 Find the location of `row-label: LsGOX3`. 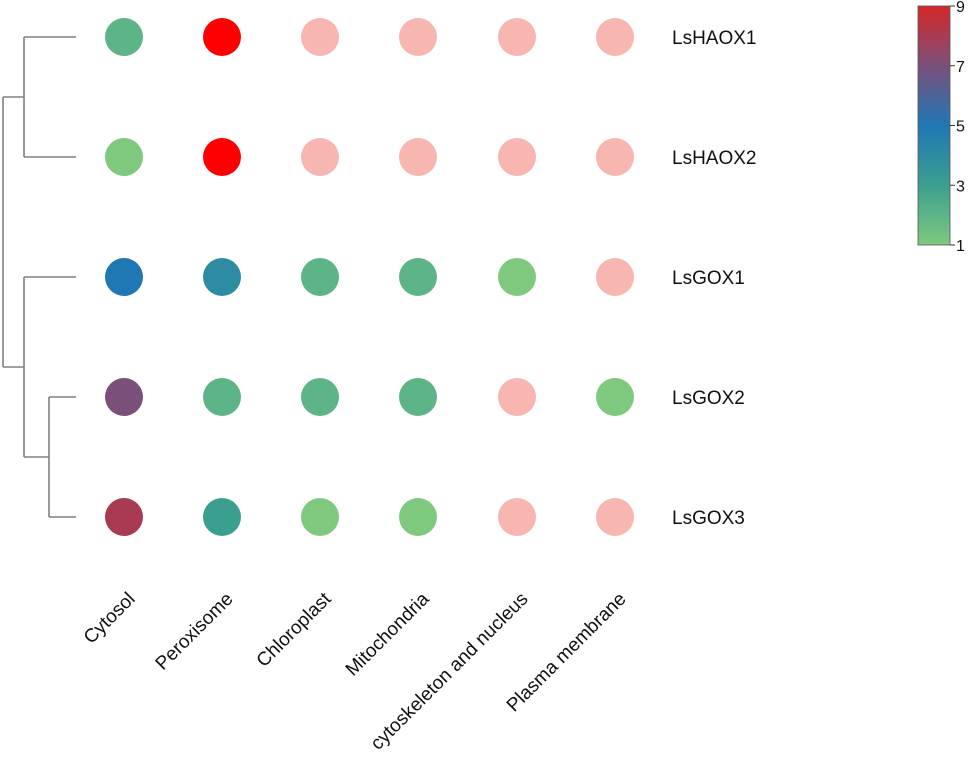

row-label: LsGOX3 is located at coordinates (708, 518).